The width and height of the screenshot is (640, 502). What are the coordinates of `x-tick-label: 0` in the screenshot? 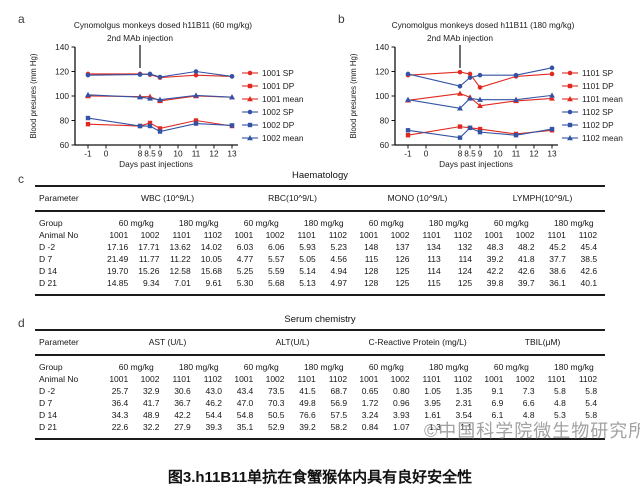 It's located at (426, 154).